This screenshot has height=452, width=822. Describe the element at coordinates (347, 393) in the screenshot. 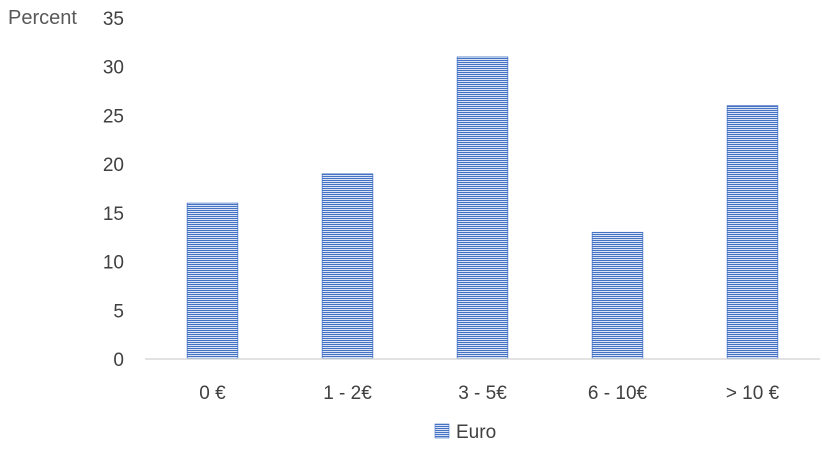

I see `x-tick-label: 1 - 2€` at that location.